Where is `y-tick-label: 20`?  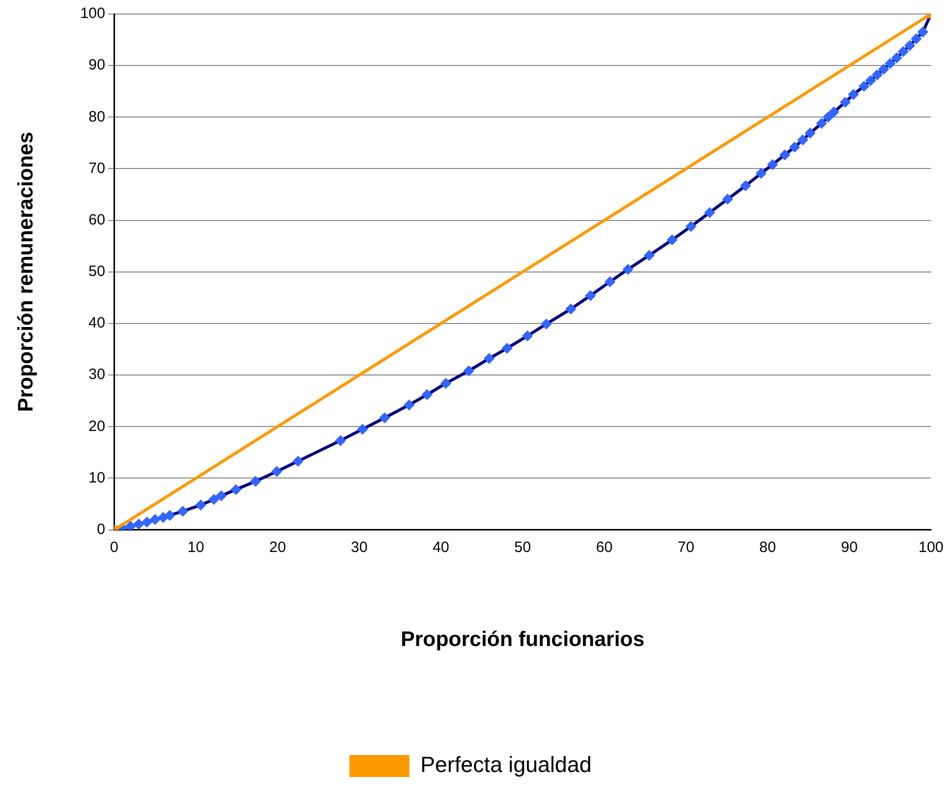
y-tick-label: 20 is located at coordinates (97, 426).